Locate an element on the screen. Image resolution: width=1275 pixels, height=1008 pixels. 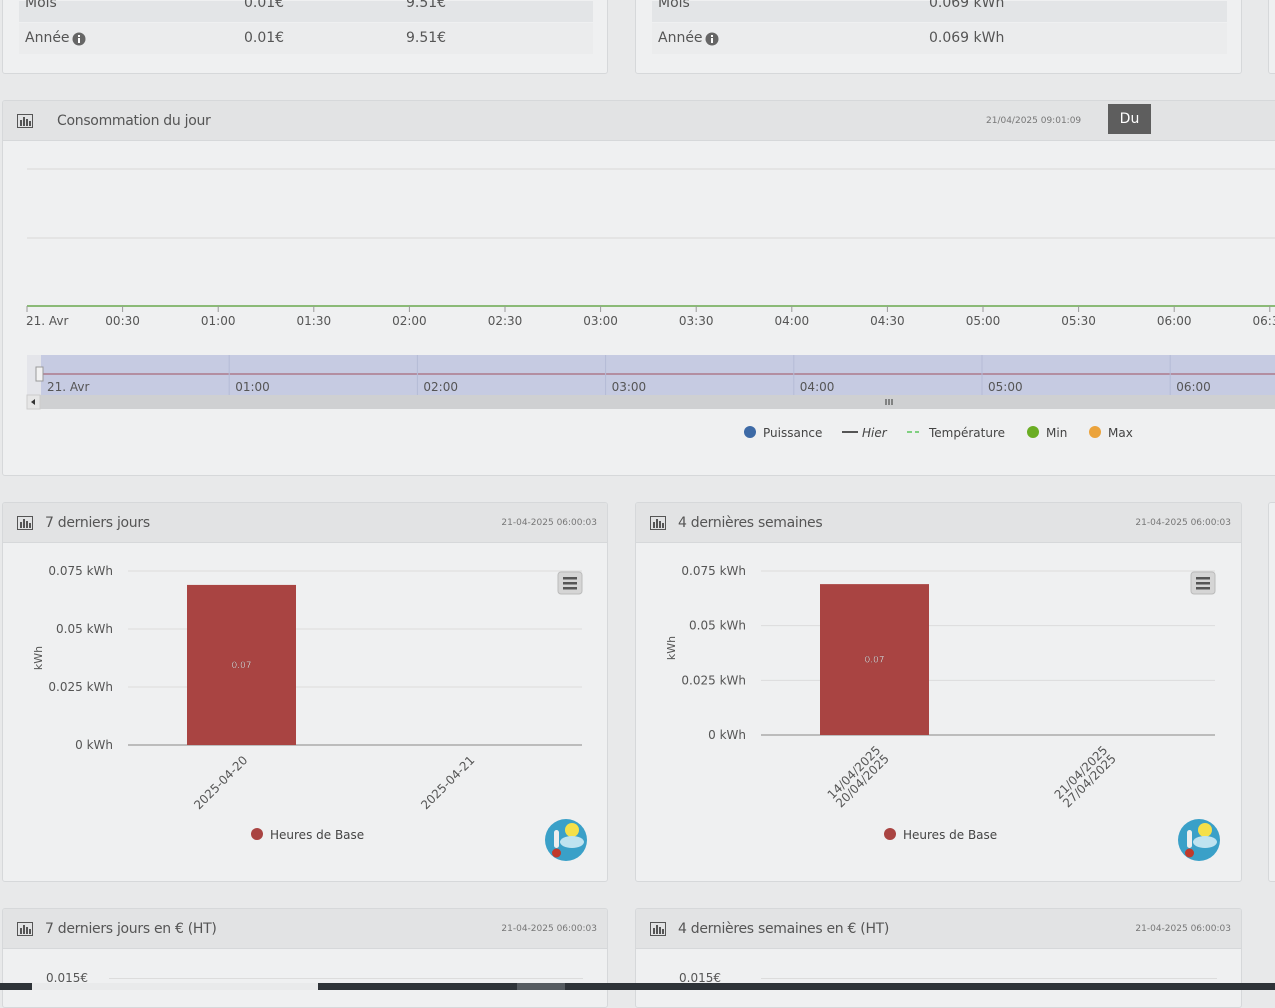
table-row: Année 0.01€ 9.51€ is located at coordinates (306, 38).